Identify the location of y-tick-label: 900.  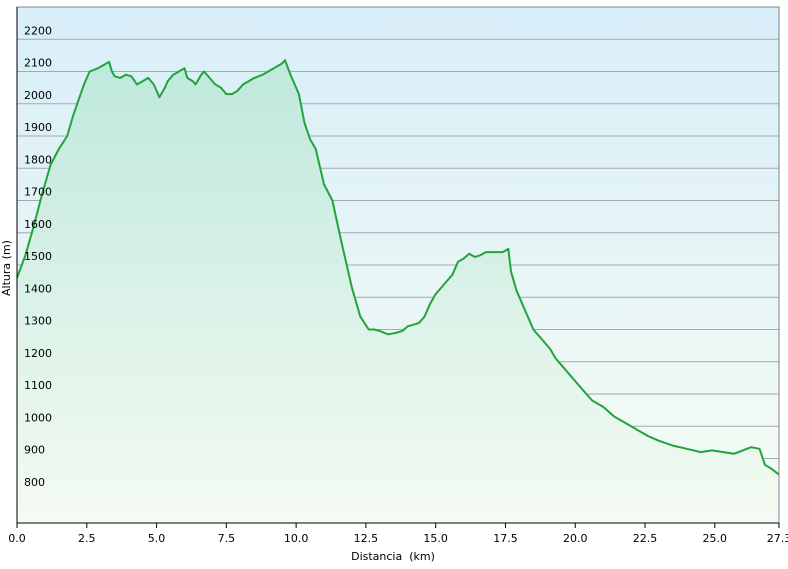
(34, 450).